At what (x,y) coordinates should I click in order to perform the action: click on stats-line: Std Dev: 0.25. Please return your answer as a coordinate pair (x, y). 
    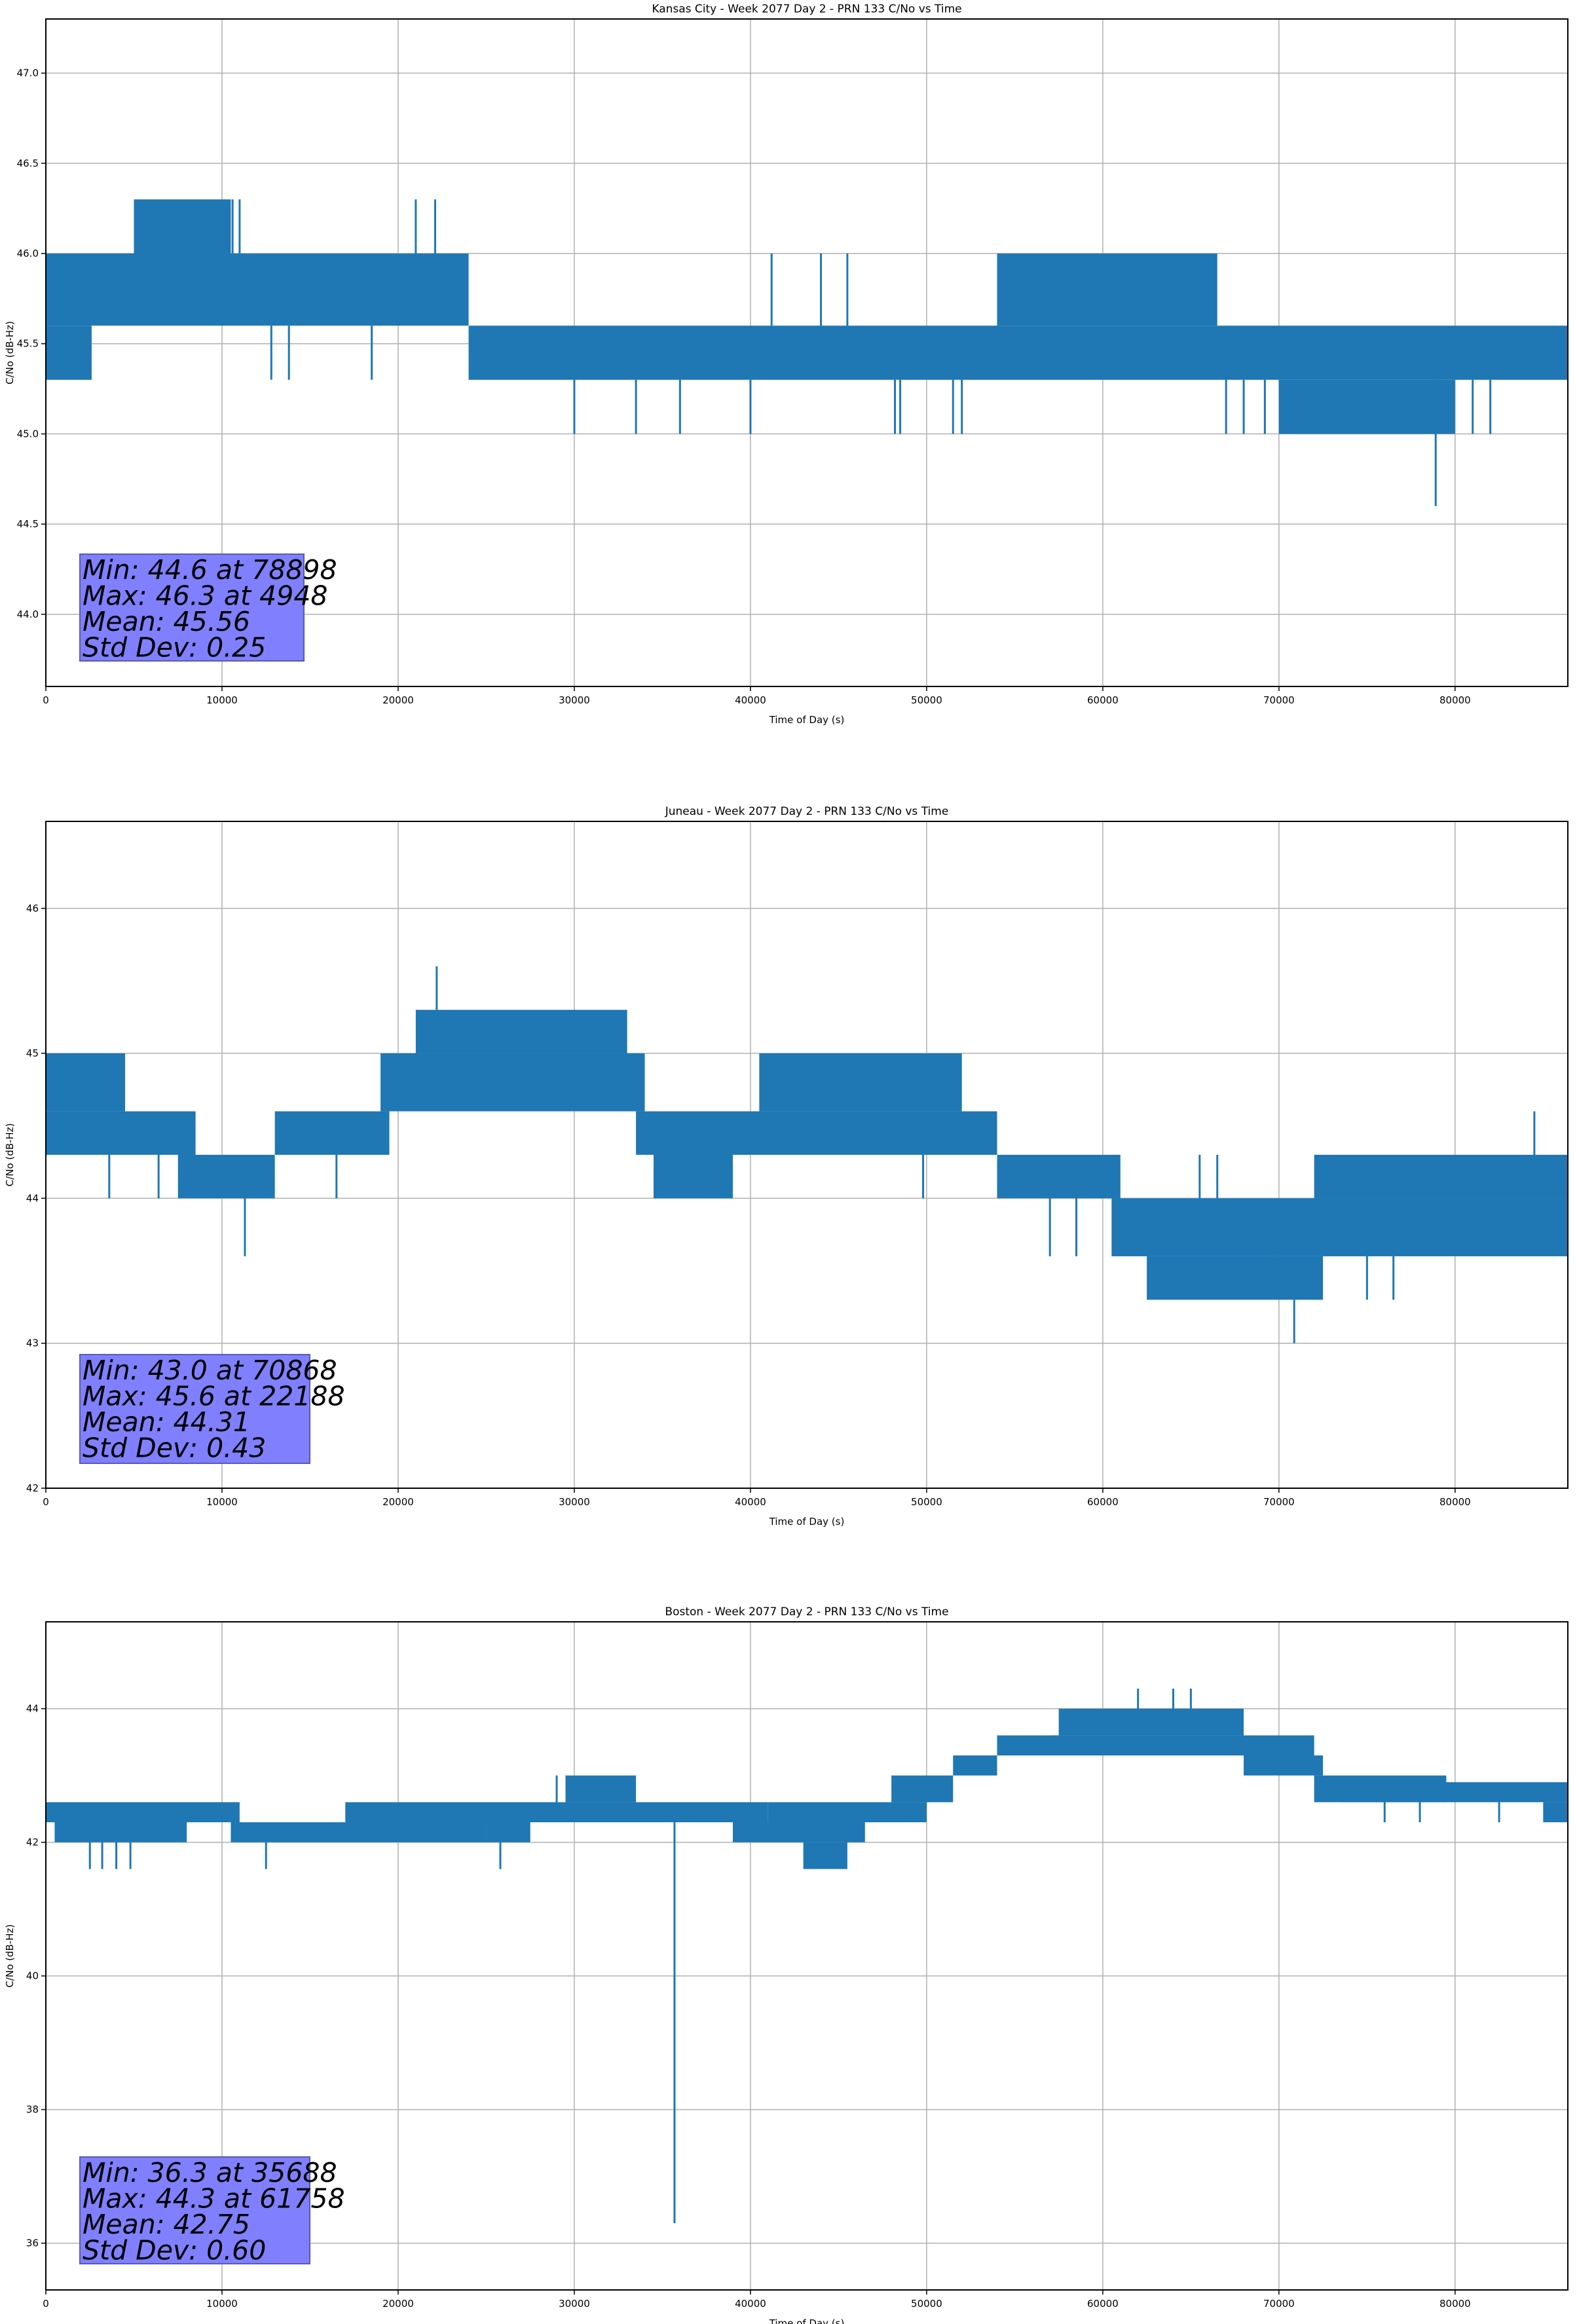
    Looking at the image, I should click on (174, 648).